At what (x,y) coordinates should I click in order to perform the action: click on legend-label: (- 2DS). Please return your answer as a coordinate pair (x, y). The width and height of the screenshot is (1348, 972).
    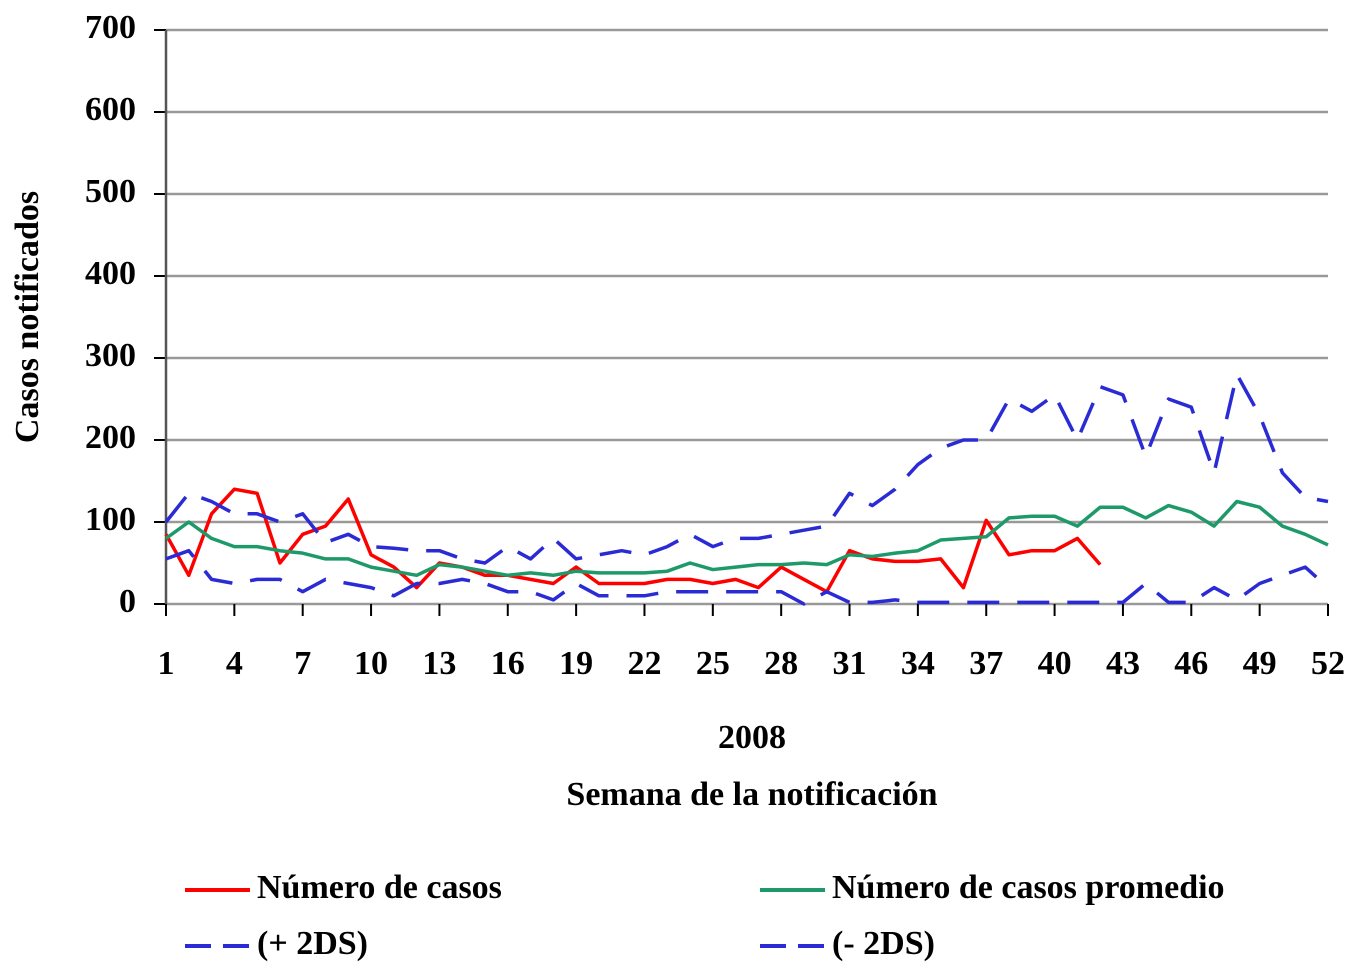
    Looking at the image, I should click on (883, 943).